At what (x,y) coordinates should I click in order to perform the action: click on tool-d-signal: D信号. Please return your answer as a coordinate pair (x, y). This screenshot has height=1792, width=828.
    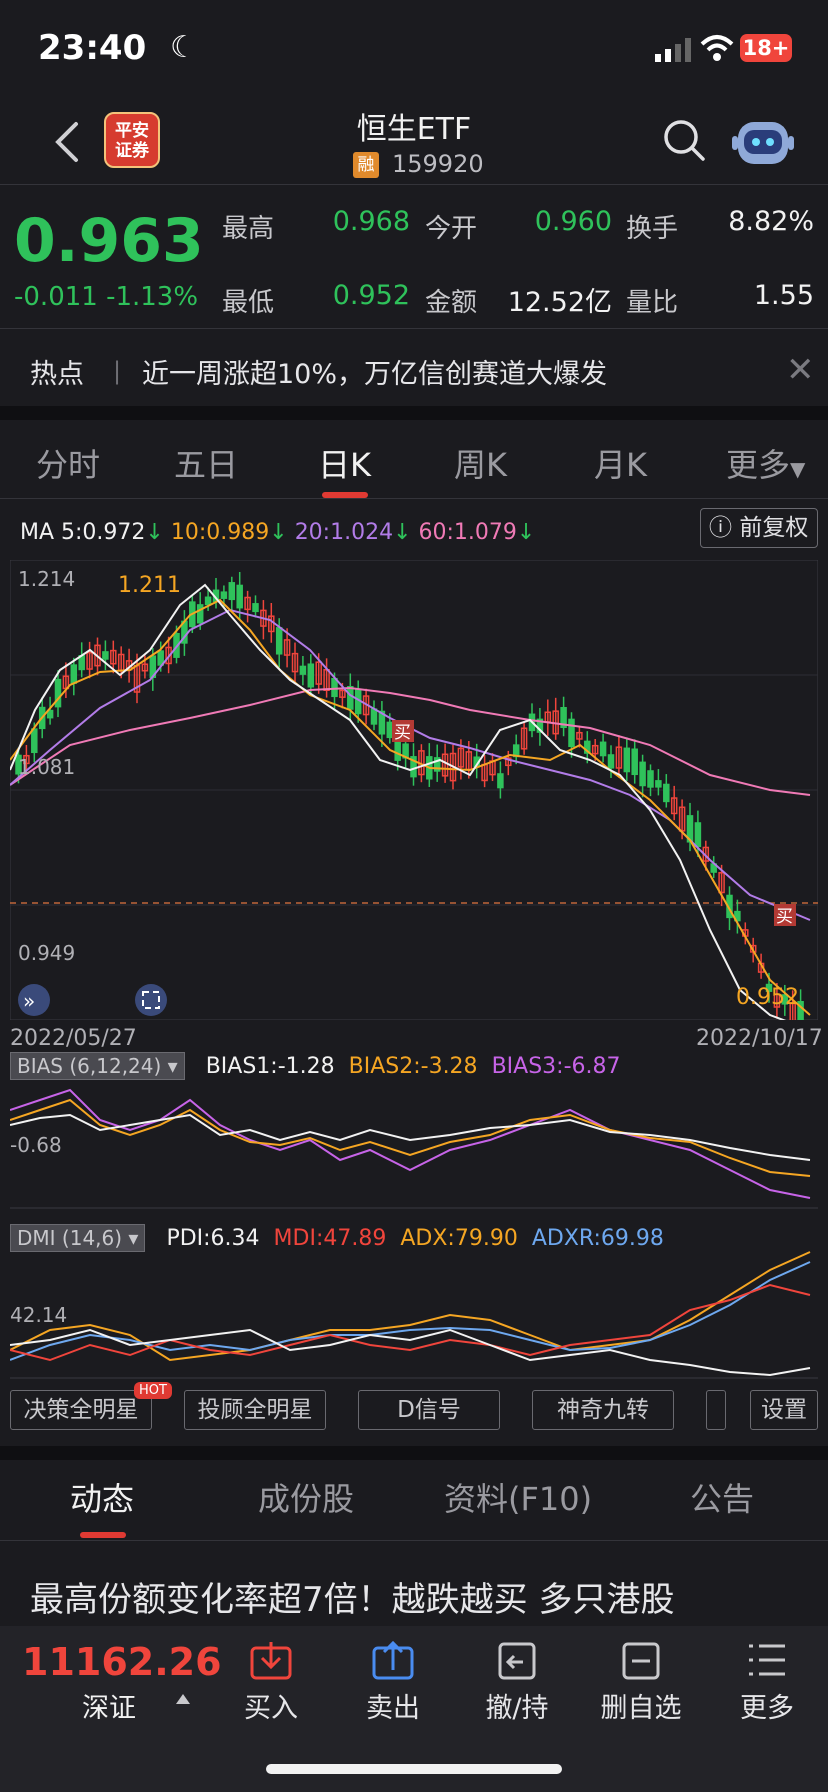
    Looking at the image, I should click on (429, 1410).